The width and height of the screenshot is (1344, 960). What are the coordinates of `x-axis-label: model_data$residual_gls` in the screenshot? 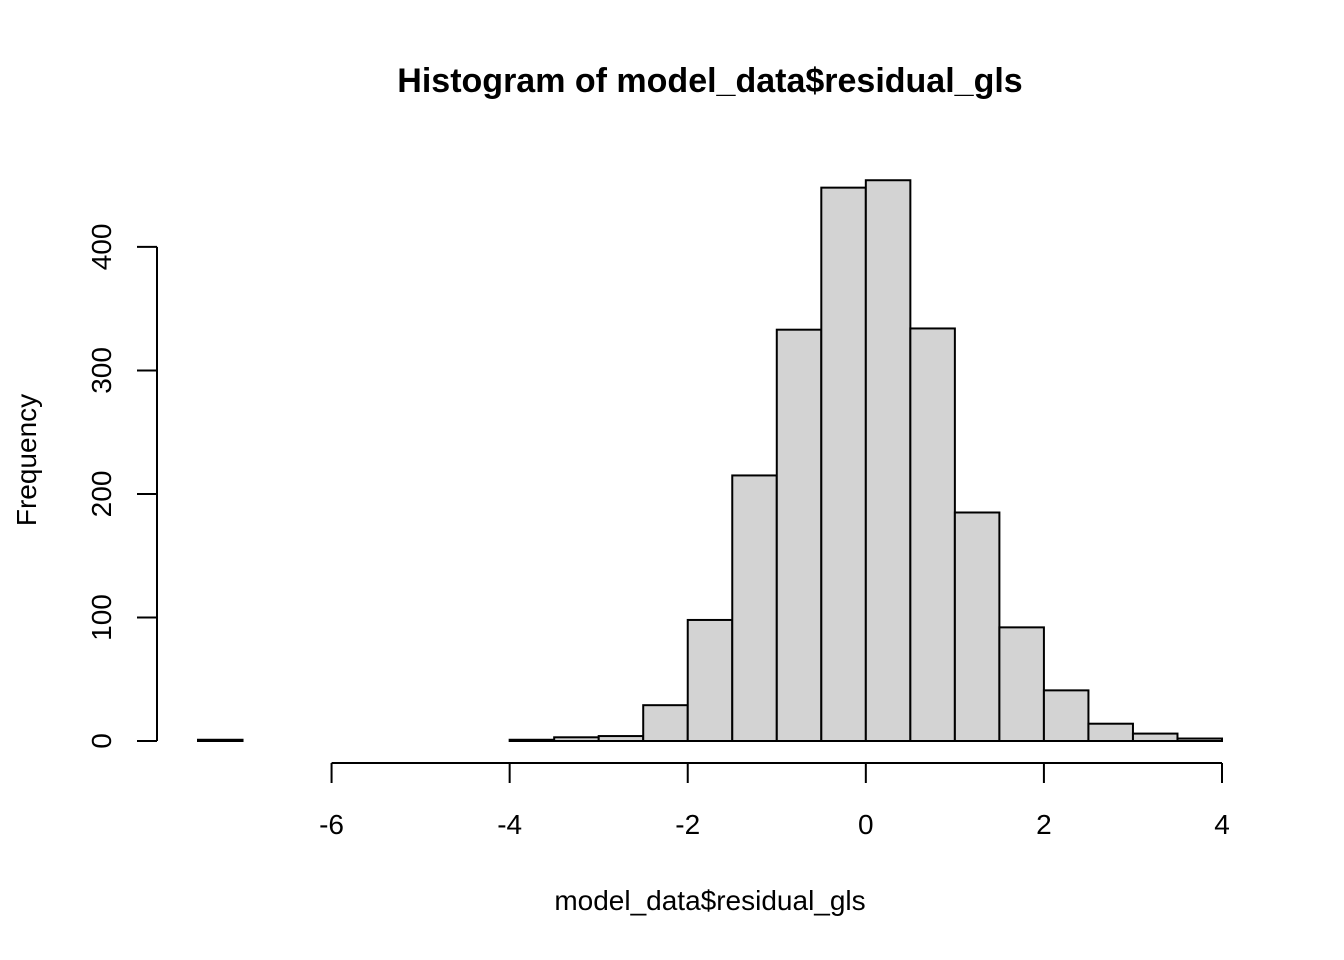 It's located at (709, 900).